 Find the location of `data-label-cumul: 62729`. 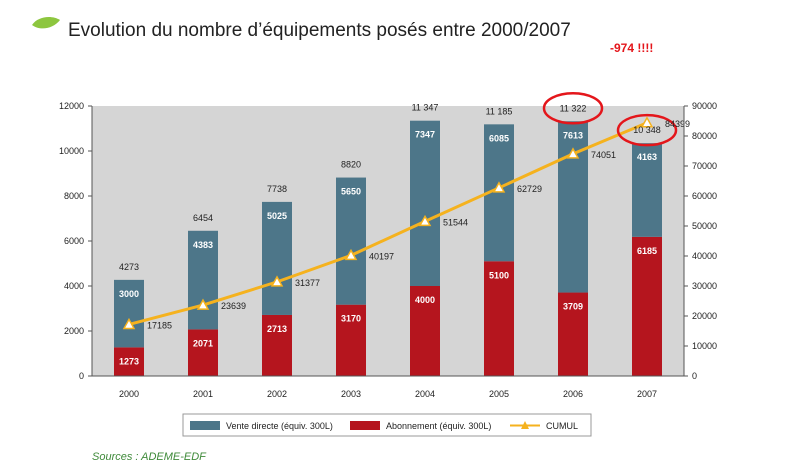

data-label-cumul: 62729 is located at coordinates (529, 189).